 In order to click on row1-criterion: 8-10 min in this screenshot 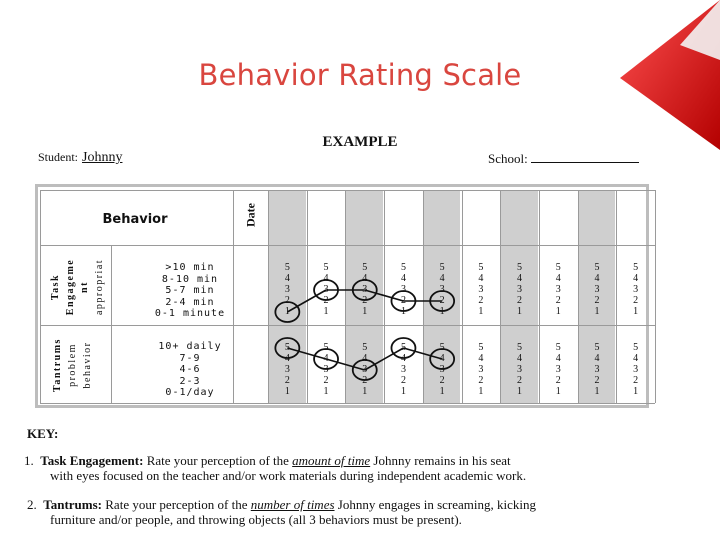, I will do `click(190, 279)`.